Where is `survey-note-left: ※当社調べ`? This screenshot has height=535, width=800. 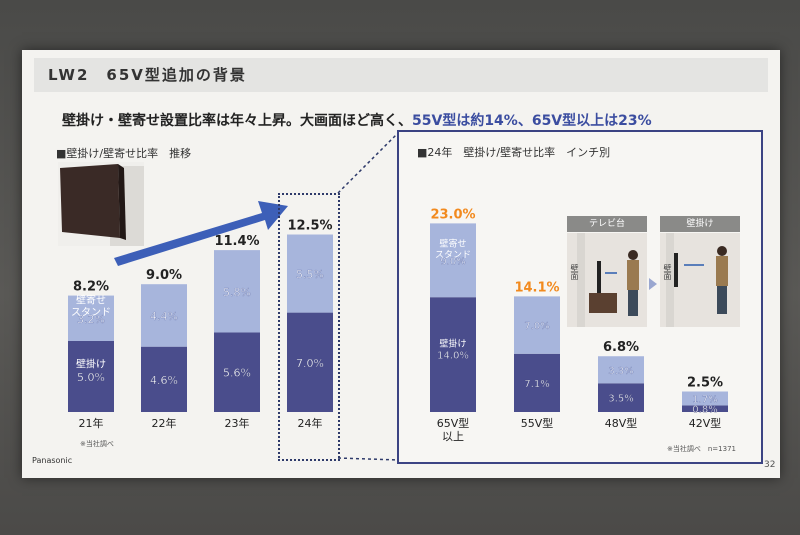 survey-note-left: ※当社調べ is located at coordinates (97, 444).